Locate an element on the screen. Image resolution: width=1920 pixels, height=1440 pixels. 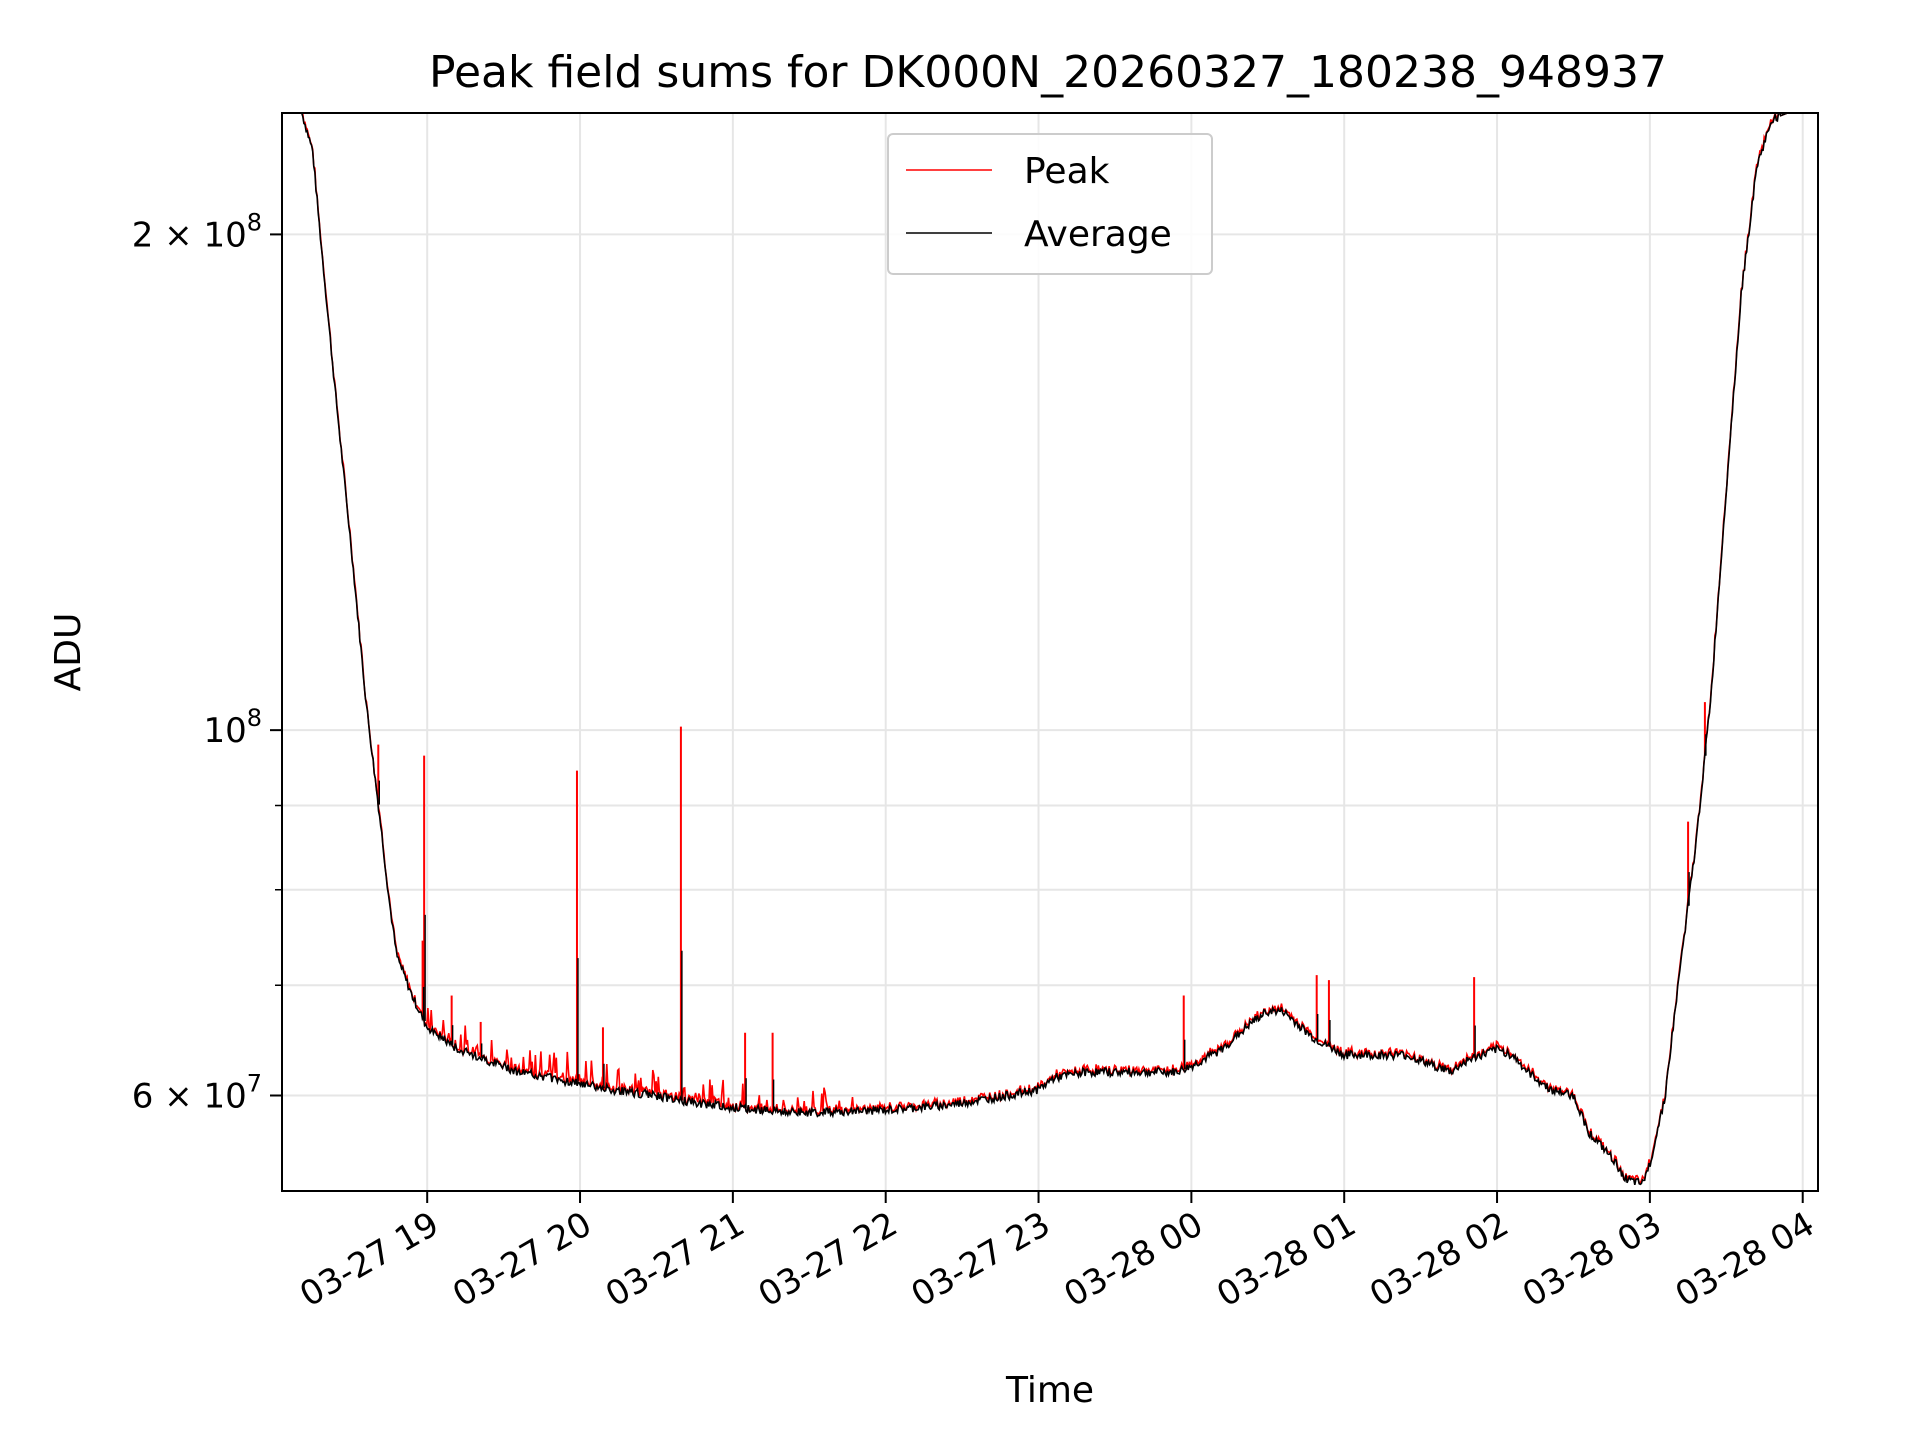
x-axis-label: Time is located at coordinates (1049, 1390).